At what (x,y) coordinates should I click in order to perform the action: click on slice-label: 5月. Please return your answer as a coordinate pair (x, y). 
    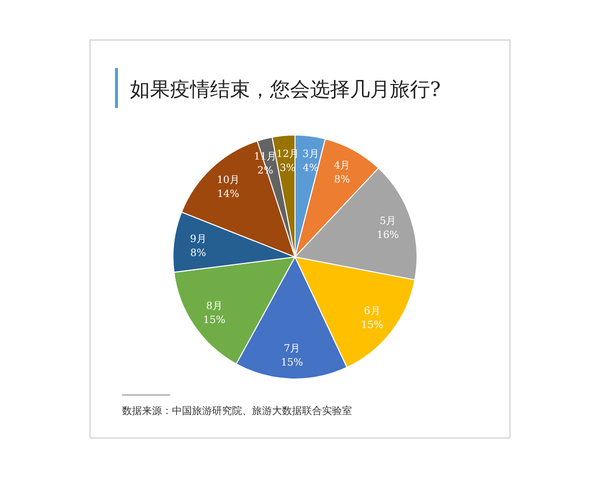
    Looking at the image, I should click on (388, 221).